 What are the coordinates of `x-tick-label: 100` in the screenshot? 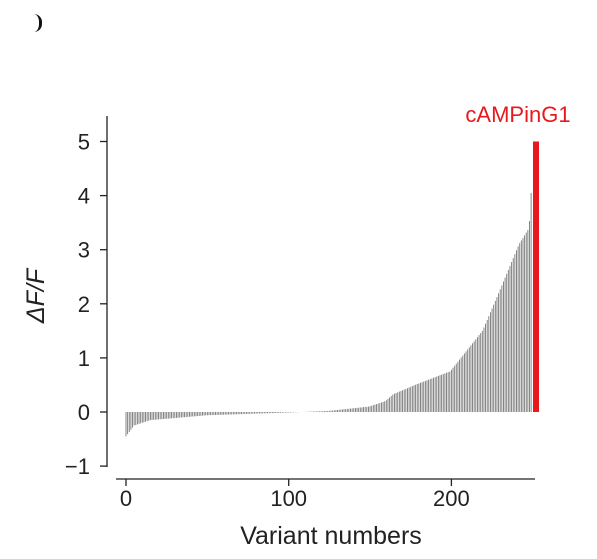 It's located at (288, 498).